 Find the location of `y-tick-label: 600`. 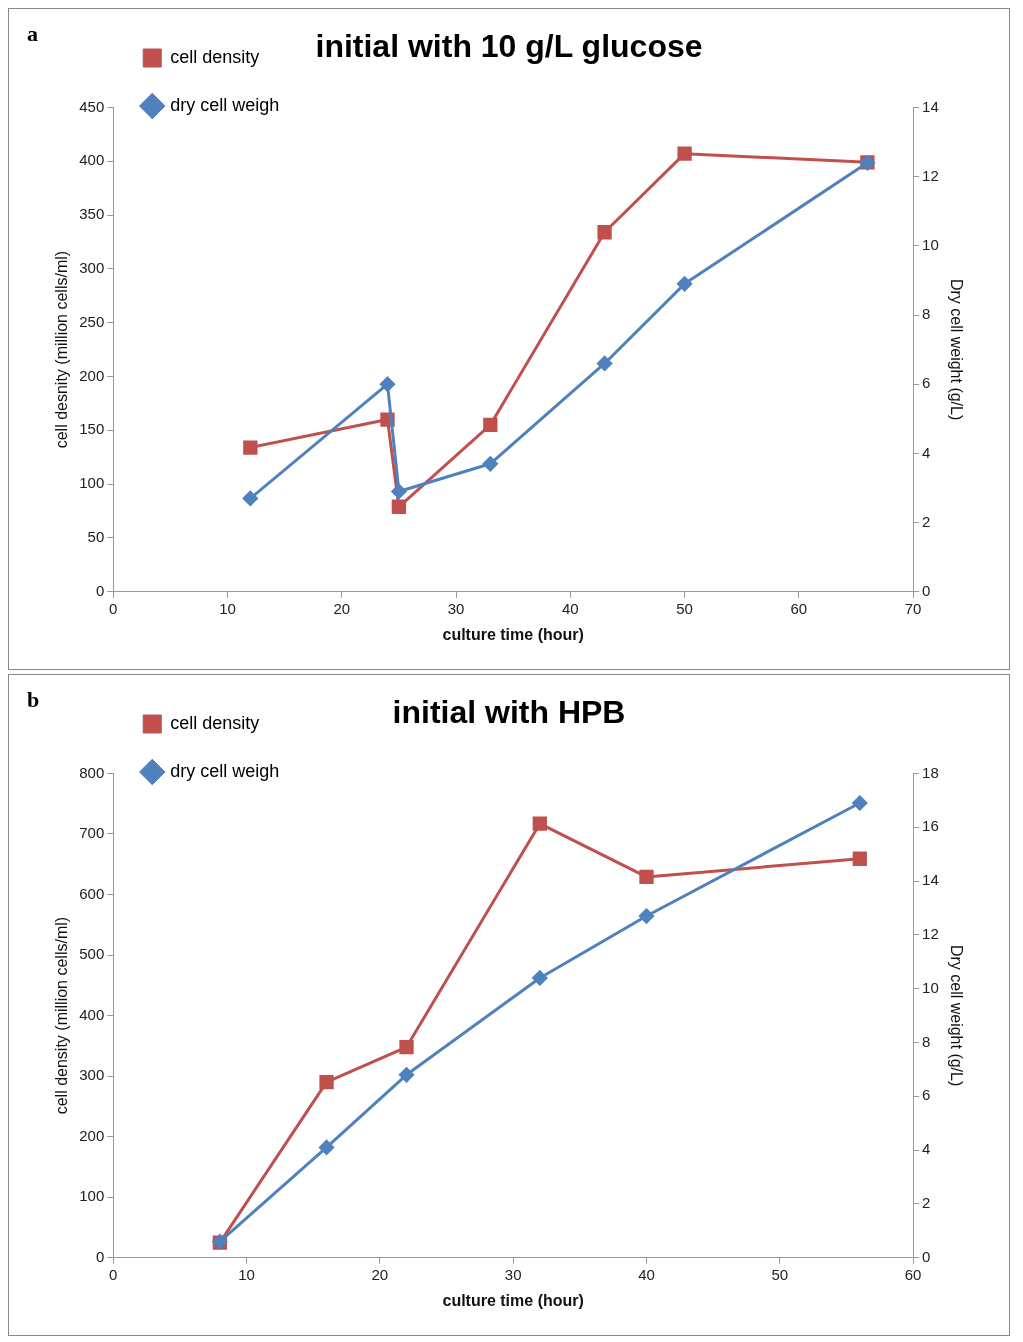

y-tick-label: 600 is located at coordinates (92, 893).